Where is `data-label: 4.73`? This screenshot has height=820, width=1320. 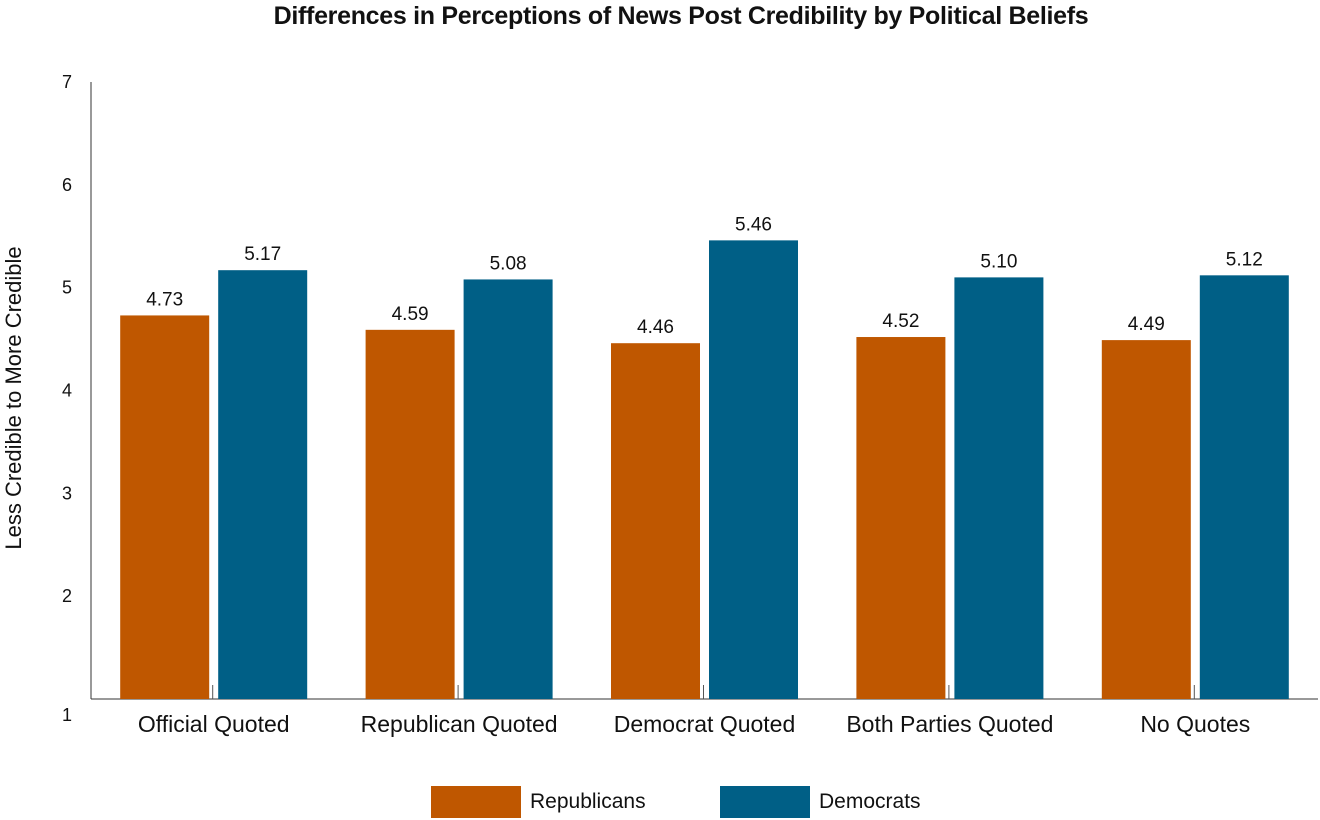 data-label: 4.73 is located at coordinates (164, 299).